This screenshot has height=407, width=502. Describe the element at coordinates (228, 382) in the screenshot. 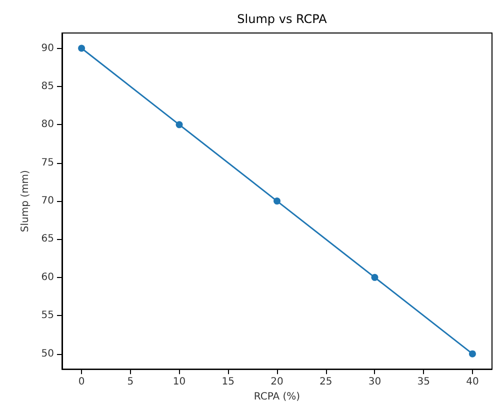

I see `x-tick-label: 15` at that location.